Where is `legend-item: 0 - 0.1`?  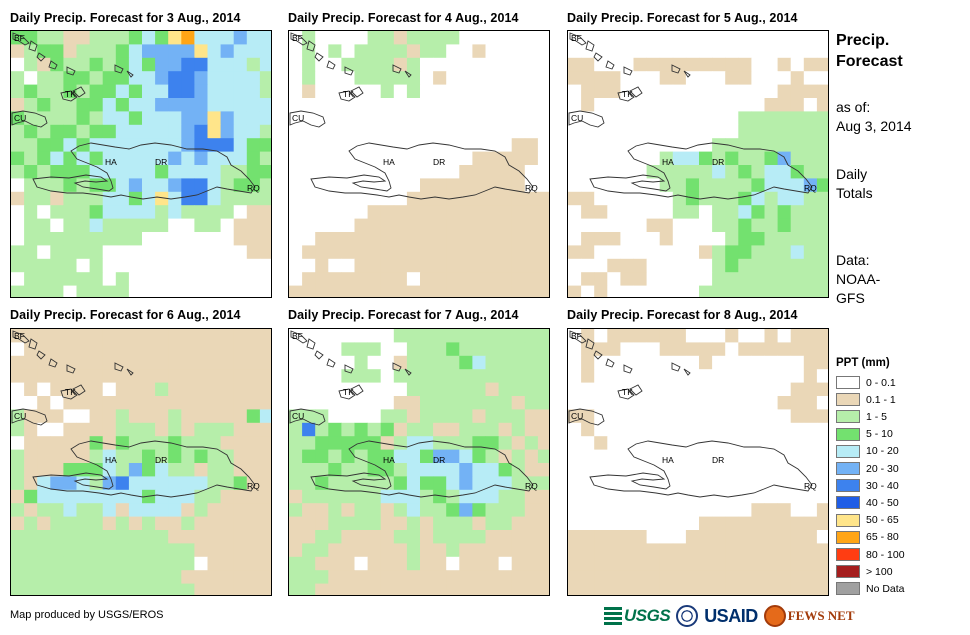
legend-item: 0 - 0.1 is located at coordinates (866, 382).